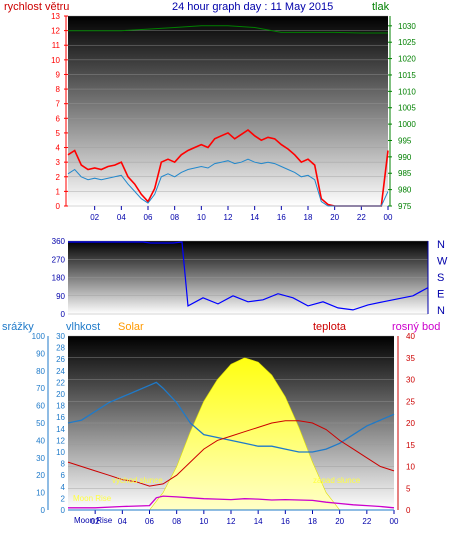 The width and height of the screenshot is (456, 555). What do you see at coordinates (58, 191) in the screenshot?
I see `wind-tick-label: 1` at bounding box center [58, 191].